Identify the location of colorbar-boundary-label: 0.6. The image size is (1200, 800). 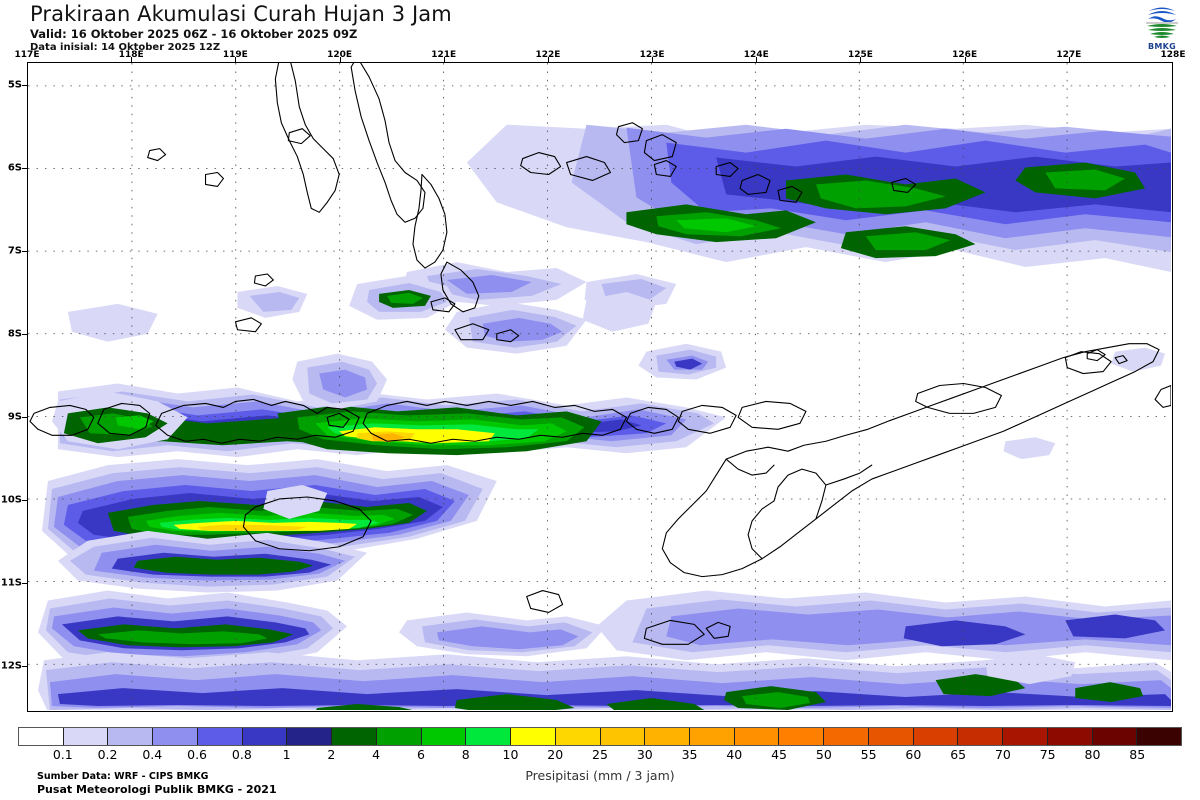
(197, 754).